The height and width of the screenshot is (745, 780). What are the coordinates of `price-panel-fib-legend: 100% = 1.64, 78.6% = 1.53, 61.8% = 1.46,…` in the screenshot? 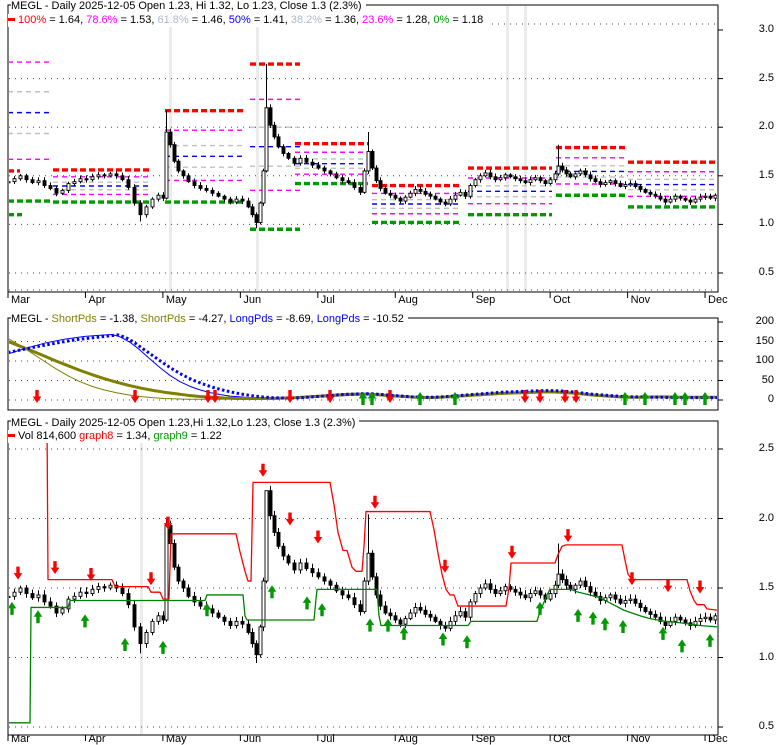 It's located at (248, 20).